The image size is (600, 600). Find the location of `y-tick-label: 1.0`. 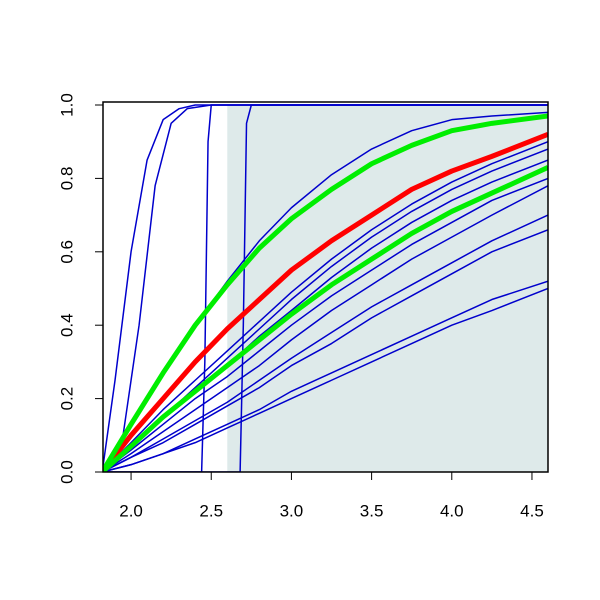

y-tick-label: 1.0 is located at coordinates (66, 105).